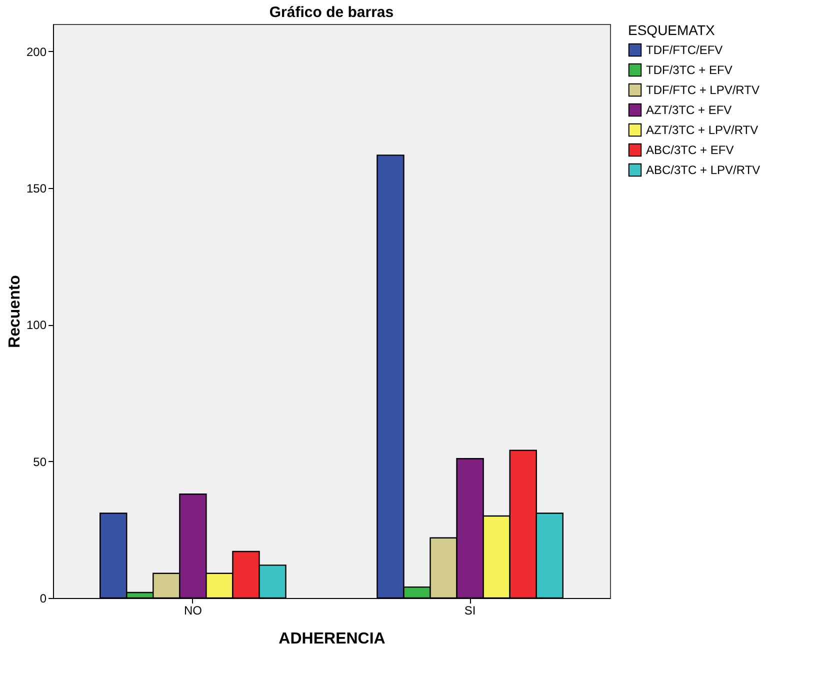  Describe the element at coordinates (43, 599) in the screenshot. I see `y-tick-label: 0` at that location.